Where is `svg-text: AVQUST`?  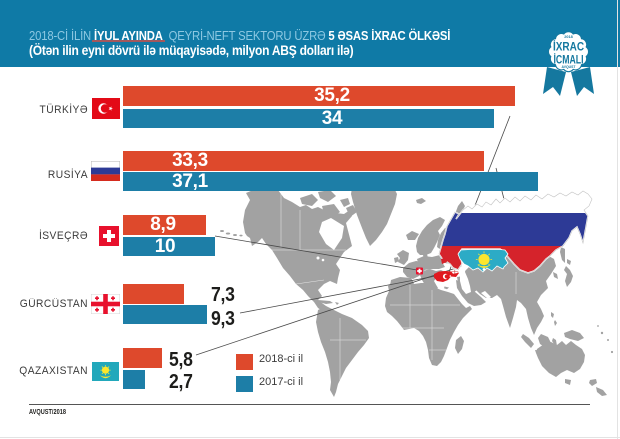 svg-text: AVQUST is located at coordinates (569, 67).